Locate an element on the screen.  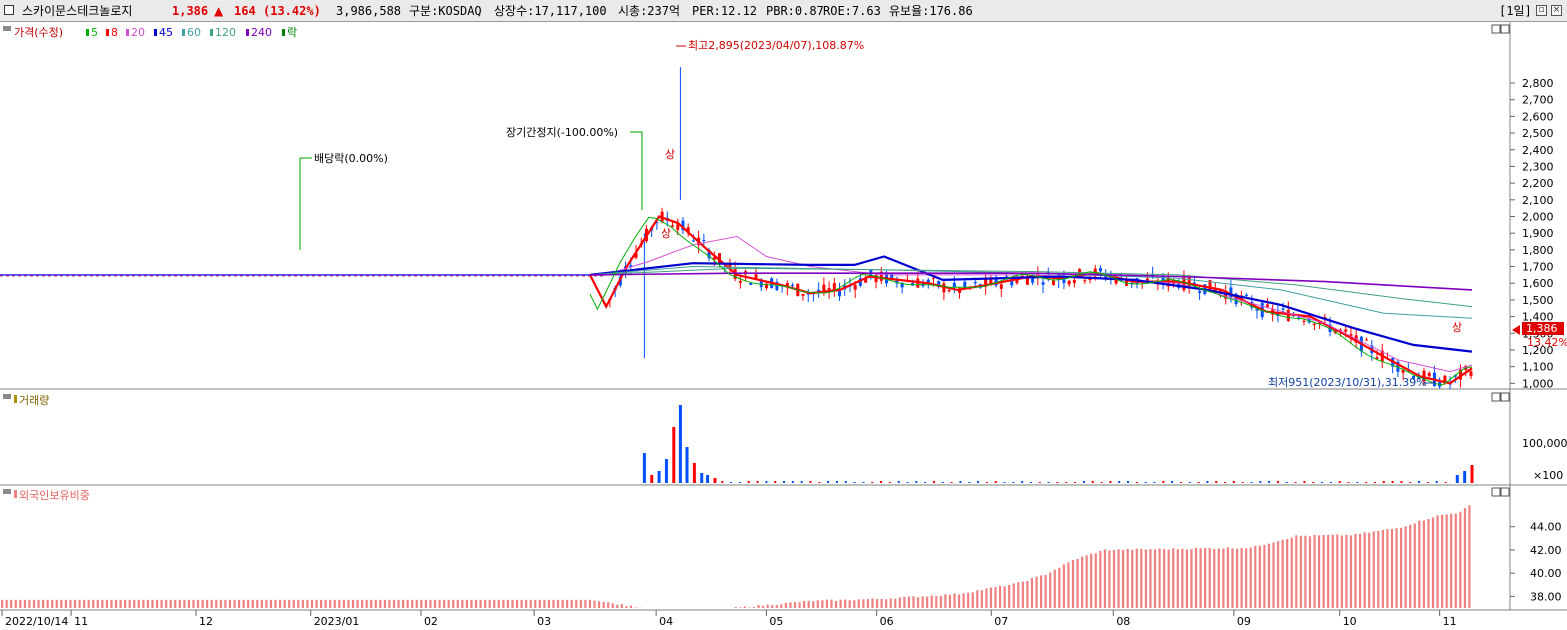
price-tick-label: 1,000 is located at coordinates (1538, 383).